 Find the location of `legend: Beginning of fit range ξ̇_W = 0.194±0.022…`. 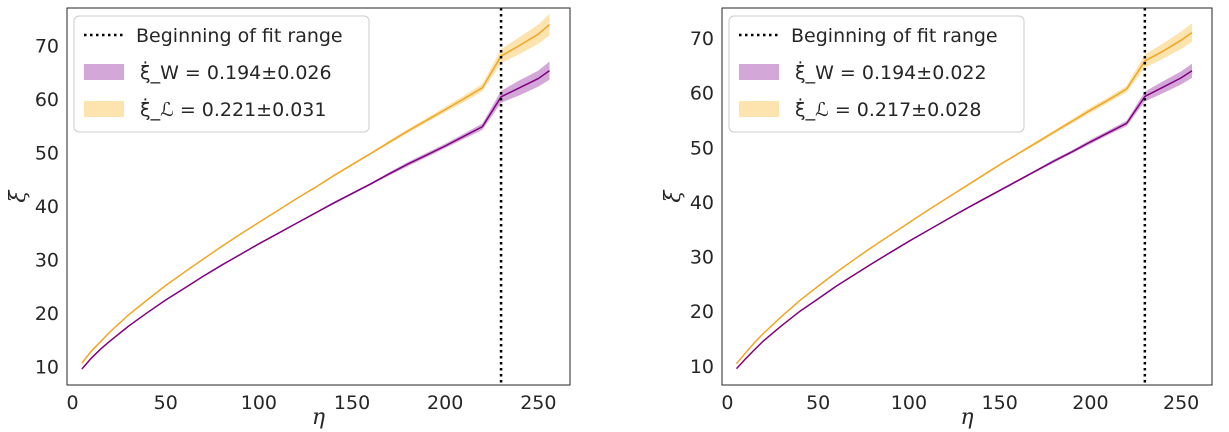

legend: Beginning of fit range ξ̇_W = 0.194±0.022… is located at coordinates (876, 74).